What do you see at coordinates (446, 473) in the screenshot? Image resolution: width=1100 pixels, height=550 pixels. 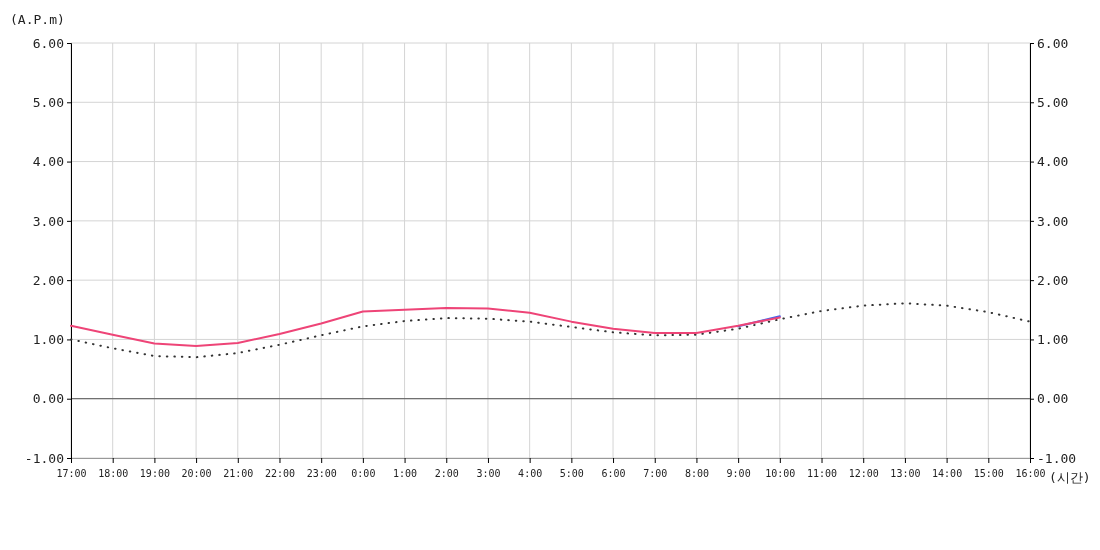 I see `x-tick-label: 2:00` at bounding box center [446, 473].